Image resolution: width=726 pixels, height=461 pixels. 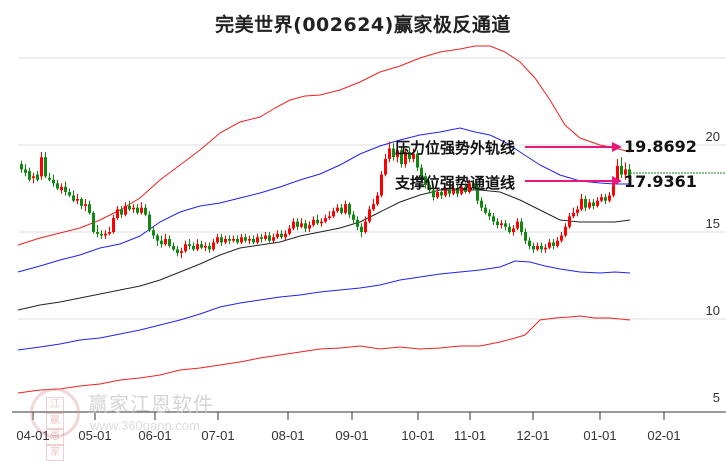 I want to click on x-tick-label: 08-01, so click(x=288, y=435).